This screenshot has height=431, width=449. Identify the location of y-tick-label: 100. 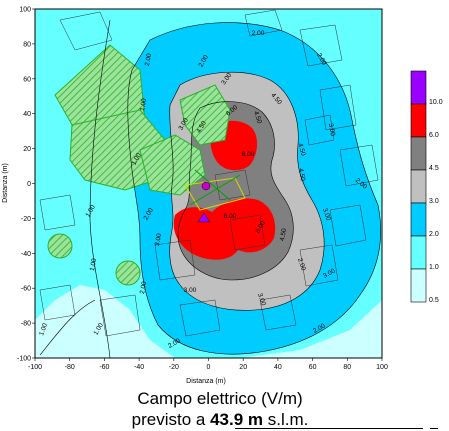
(25, 10).